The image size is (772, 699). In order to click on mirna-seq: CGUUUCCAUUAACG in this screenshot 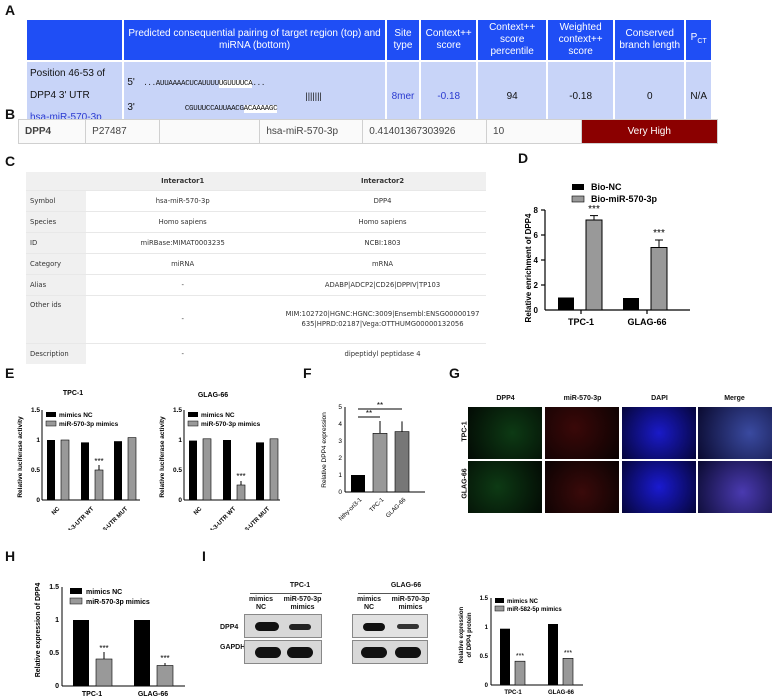, I will do `click(214, 109)`.